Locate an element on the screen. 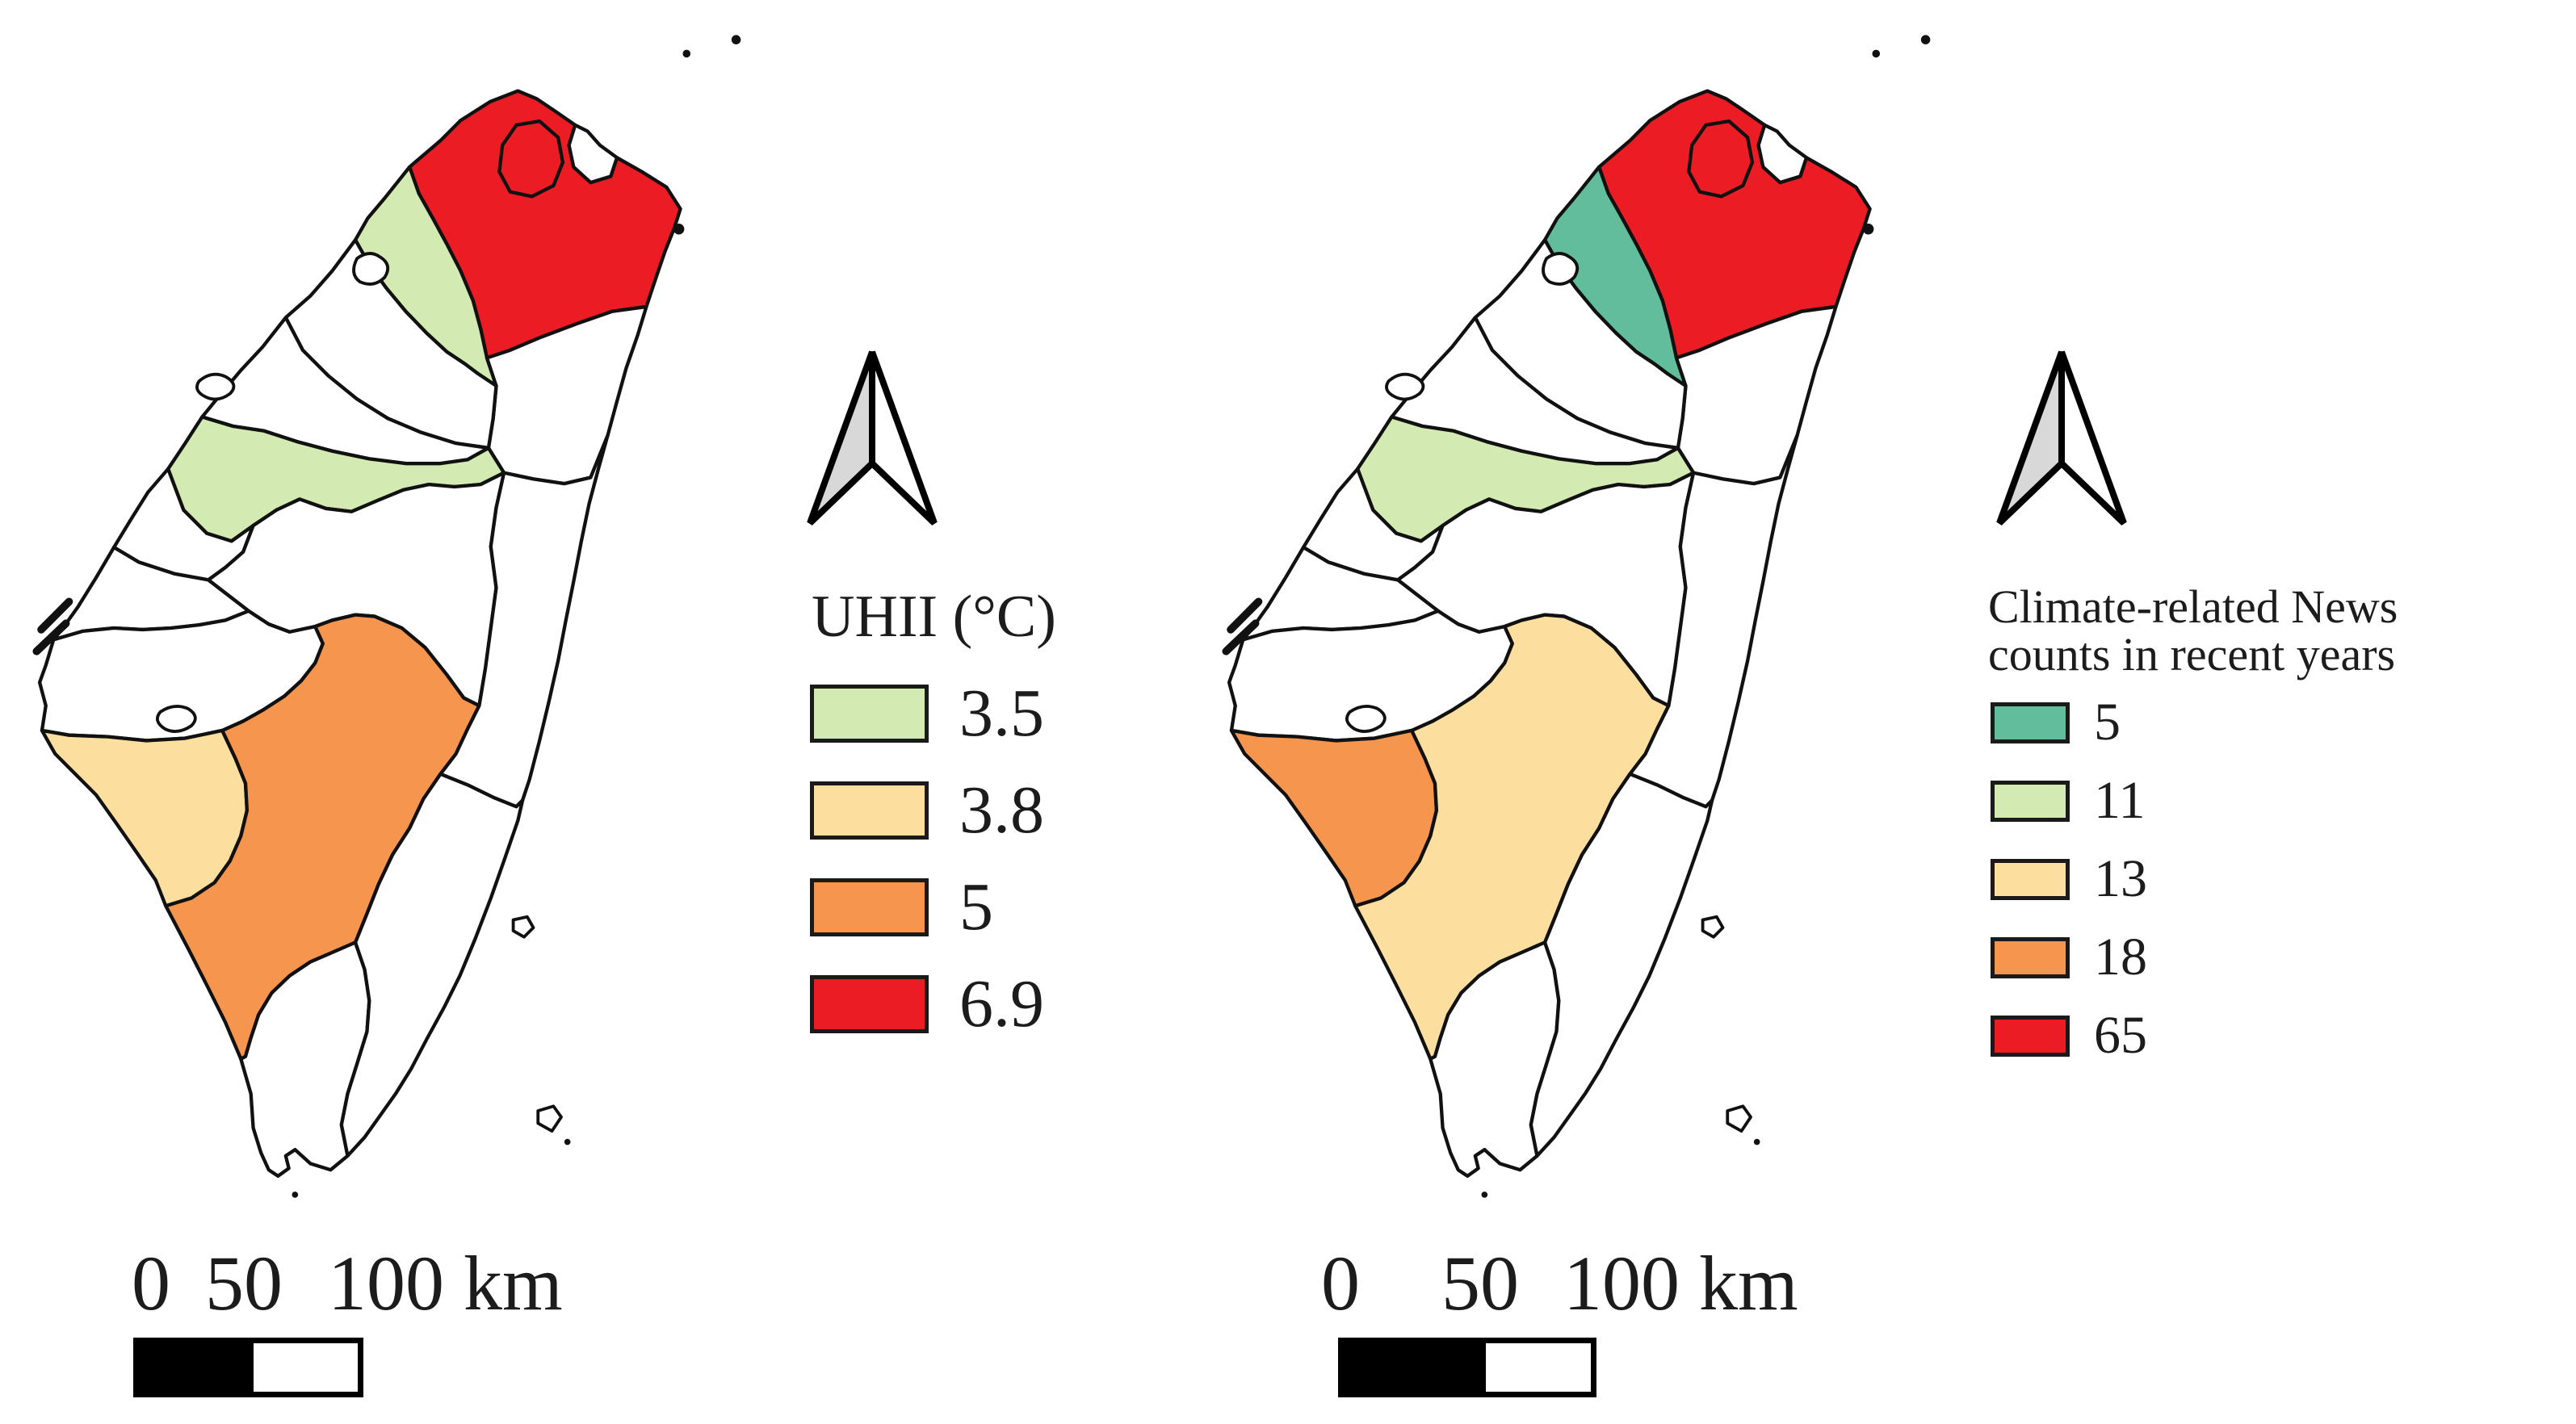 The image size is (2576, 1424). legend-news: 5 11 13 18 65 is located at coordinates (2069, 891).